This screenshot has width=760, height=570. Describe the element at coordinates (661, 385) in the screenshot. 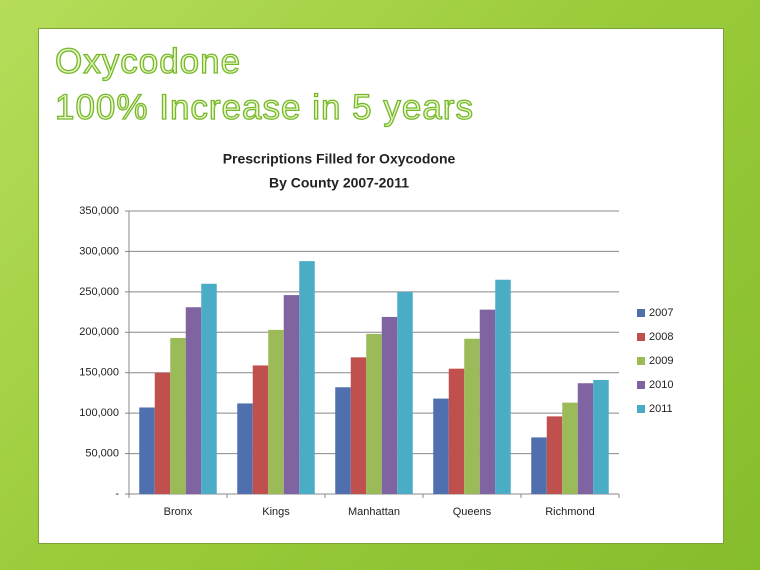

I see `legend-label: 2010` at that location.